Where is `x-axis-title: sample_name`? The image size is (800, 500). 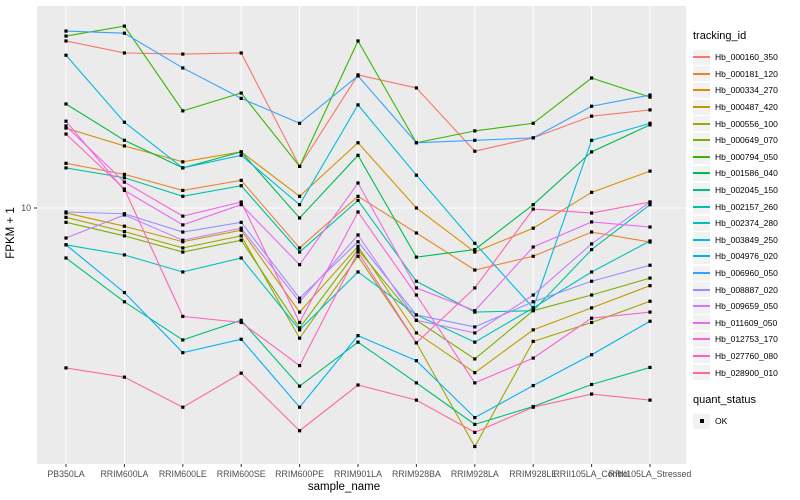
x-axis-title: sample_name is located at coordinates (344, 487).